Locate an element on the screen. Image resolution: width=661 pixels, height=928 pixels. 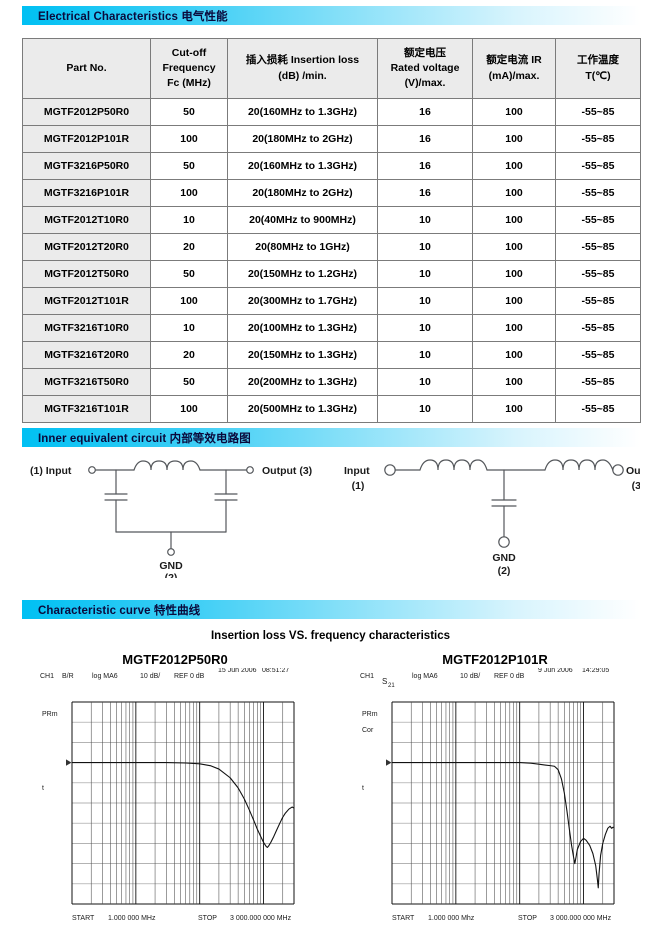
col-header-insertion-loss: 插入损耗 Insertion loss (dB) /min. is located at coordinates (302, 68).